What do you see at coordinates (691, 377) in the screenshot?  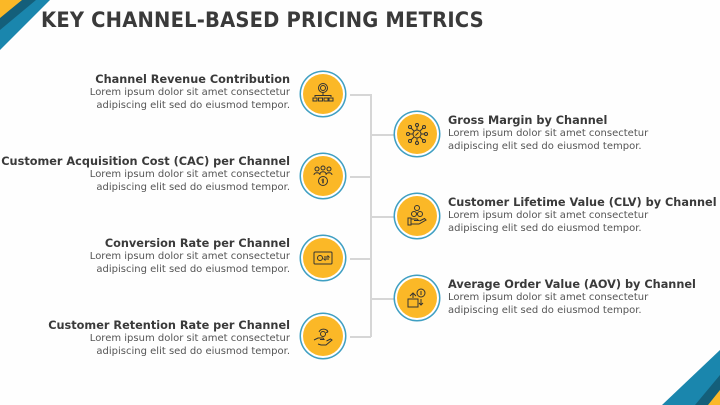 I see `corner-decoration-bottom-right` at bounding box center [691, 377].